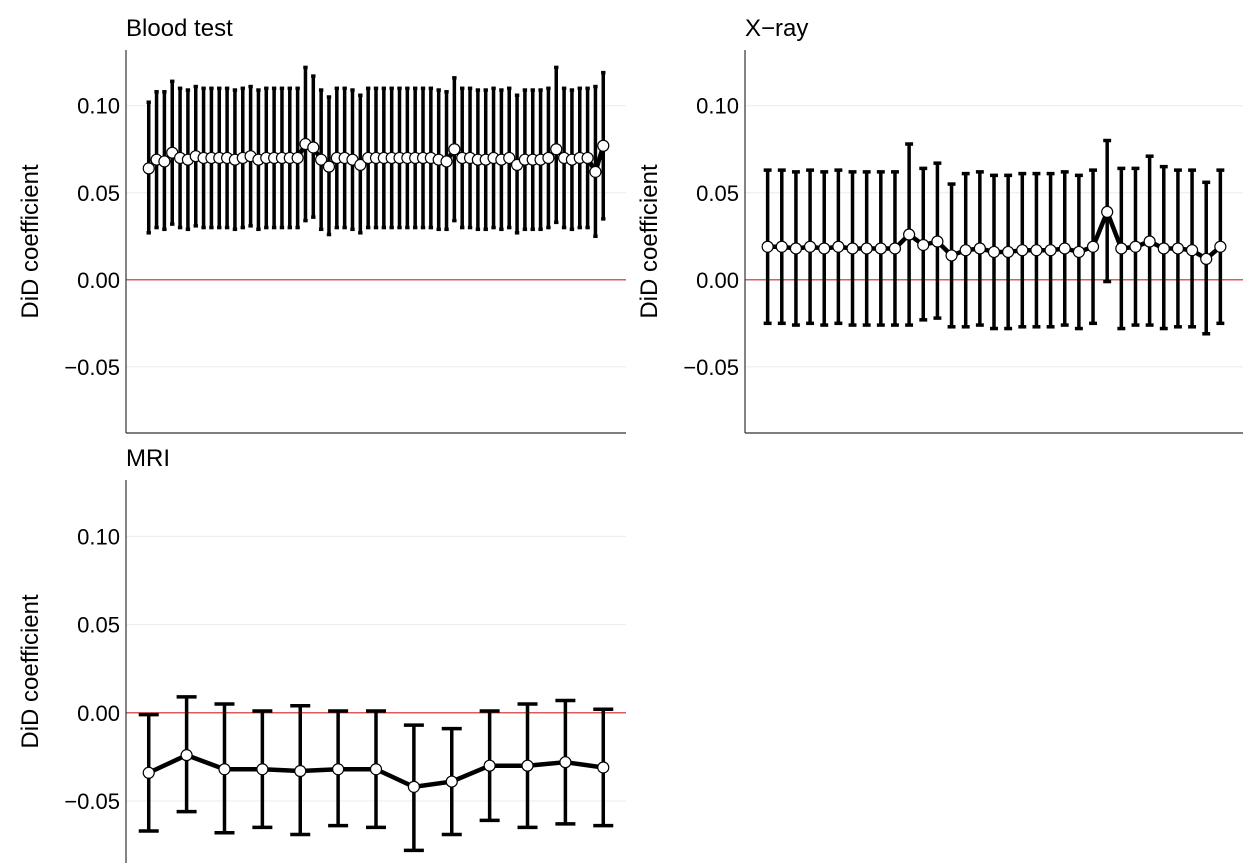 The height and width of the screenshot is (863, 1243). Describe the element at coordinates (776, 28) in the screenshot. I see `panel-title: X−ray` at that location.